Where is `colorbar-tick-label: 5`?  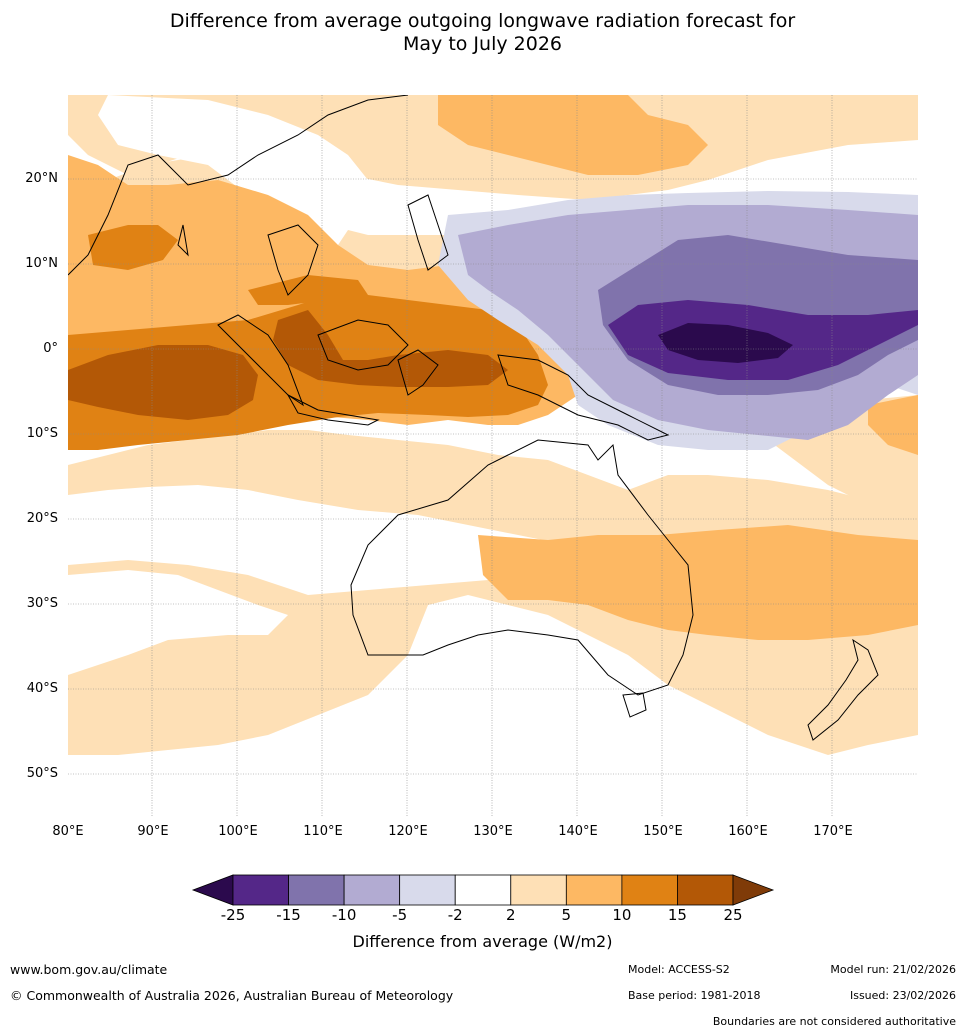 colorbar-tick-label: 5 is located at coordinates (566, 915).